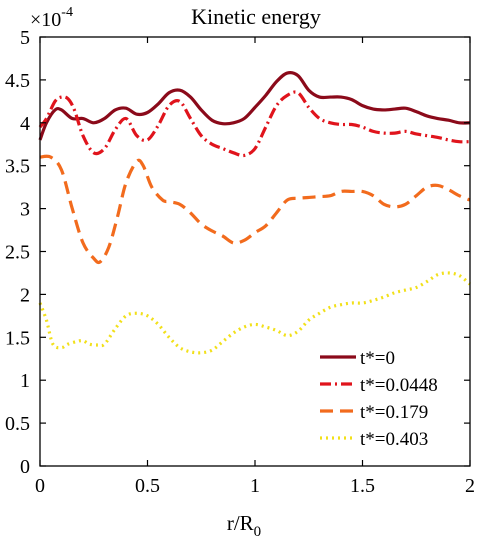  I want to click on legend-label-0: t*=0, so click(377, 358).